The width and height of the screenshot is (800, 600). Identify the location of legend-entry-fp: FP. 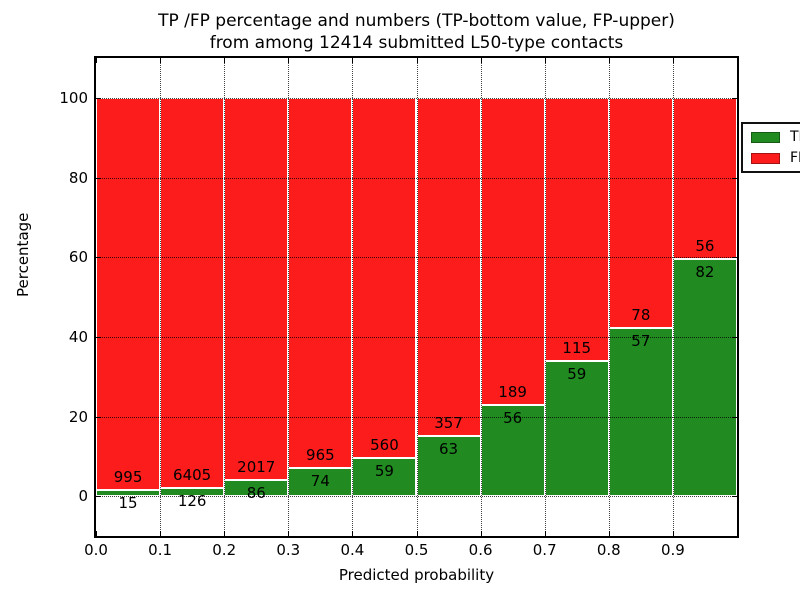
(775, 158).